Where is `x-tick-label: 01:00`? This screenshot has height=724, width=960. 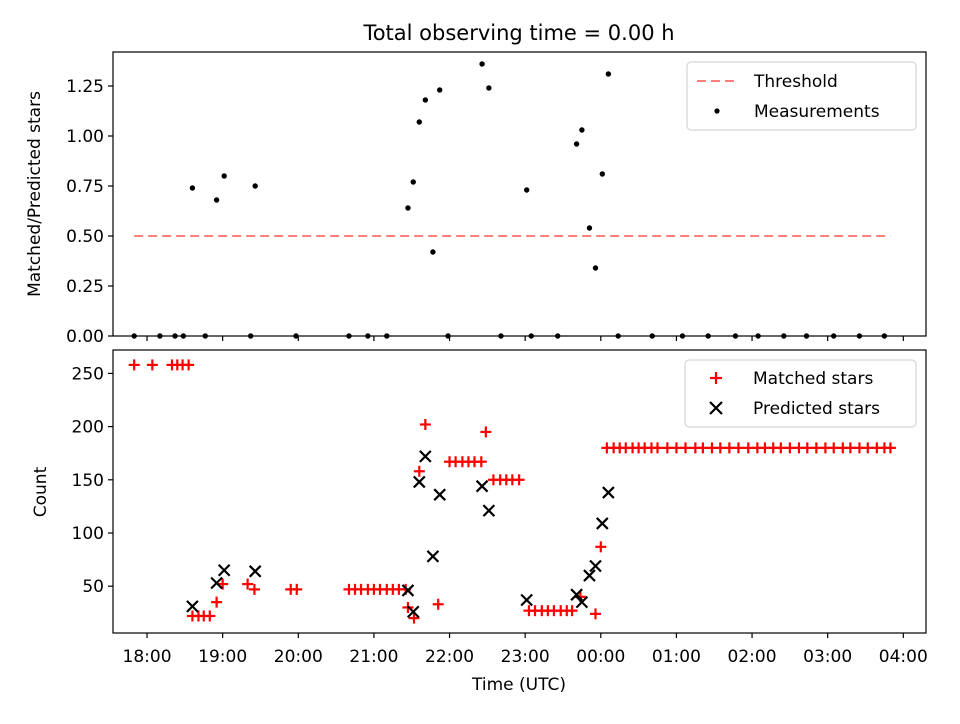 x-tick-label: 01:00 is located at coordinates (676, 657).